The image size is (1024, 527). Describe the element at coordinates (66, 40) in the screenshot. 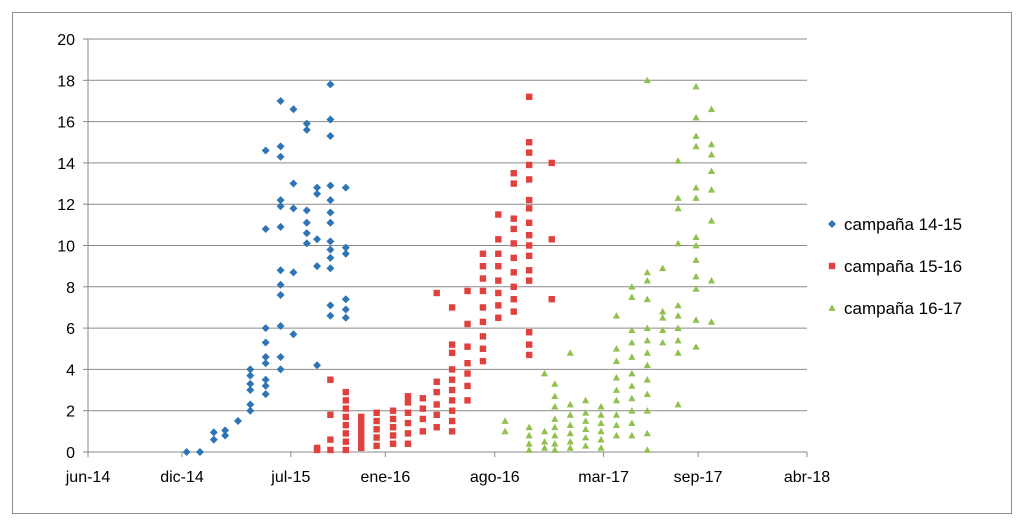

I see `y-tick-label: 20` at that location.